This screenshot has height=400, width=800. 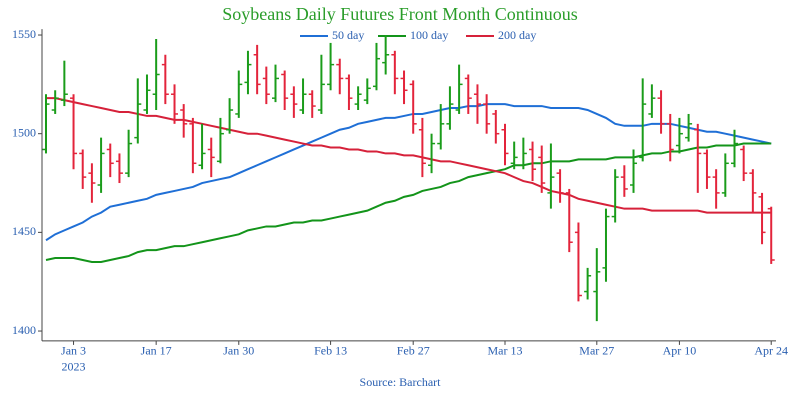 What do you see at coordinates (156, 351) in the screenshot?
I see `x-tick-label: Jan 17` at bounding box center [156, 351].